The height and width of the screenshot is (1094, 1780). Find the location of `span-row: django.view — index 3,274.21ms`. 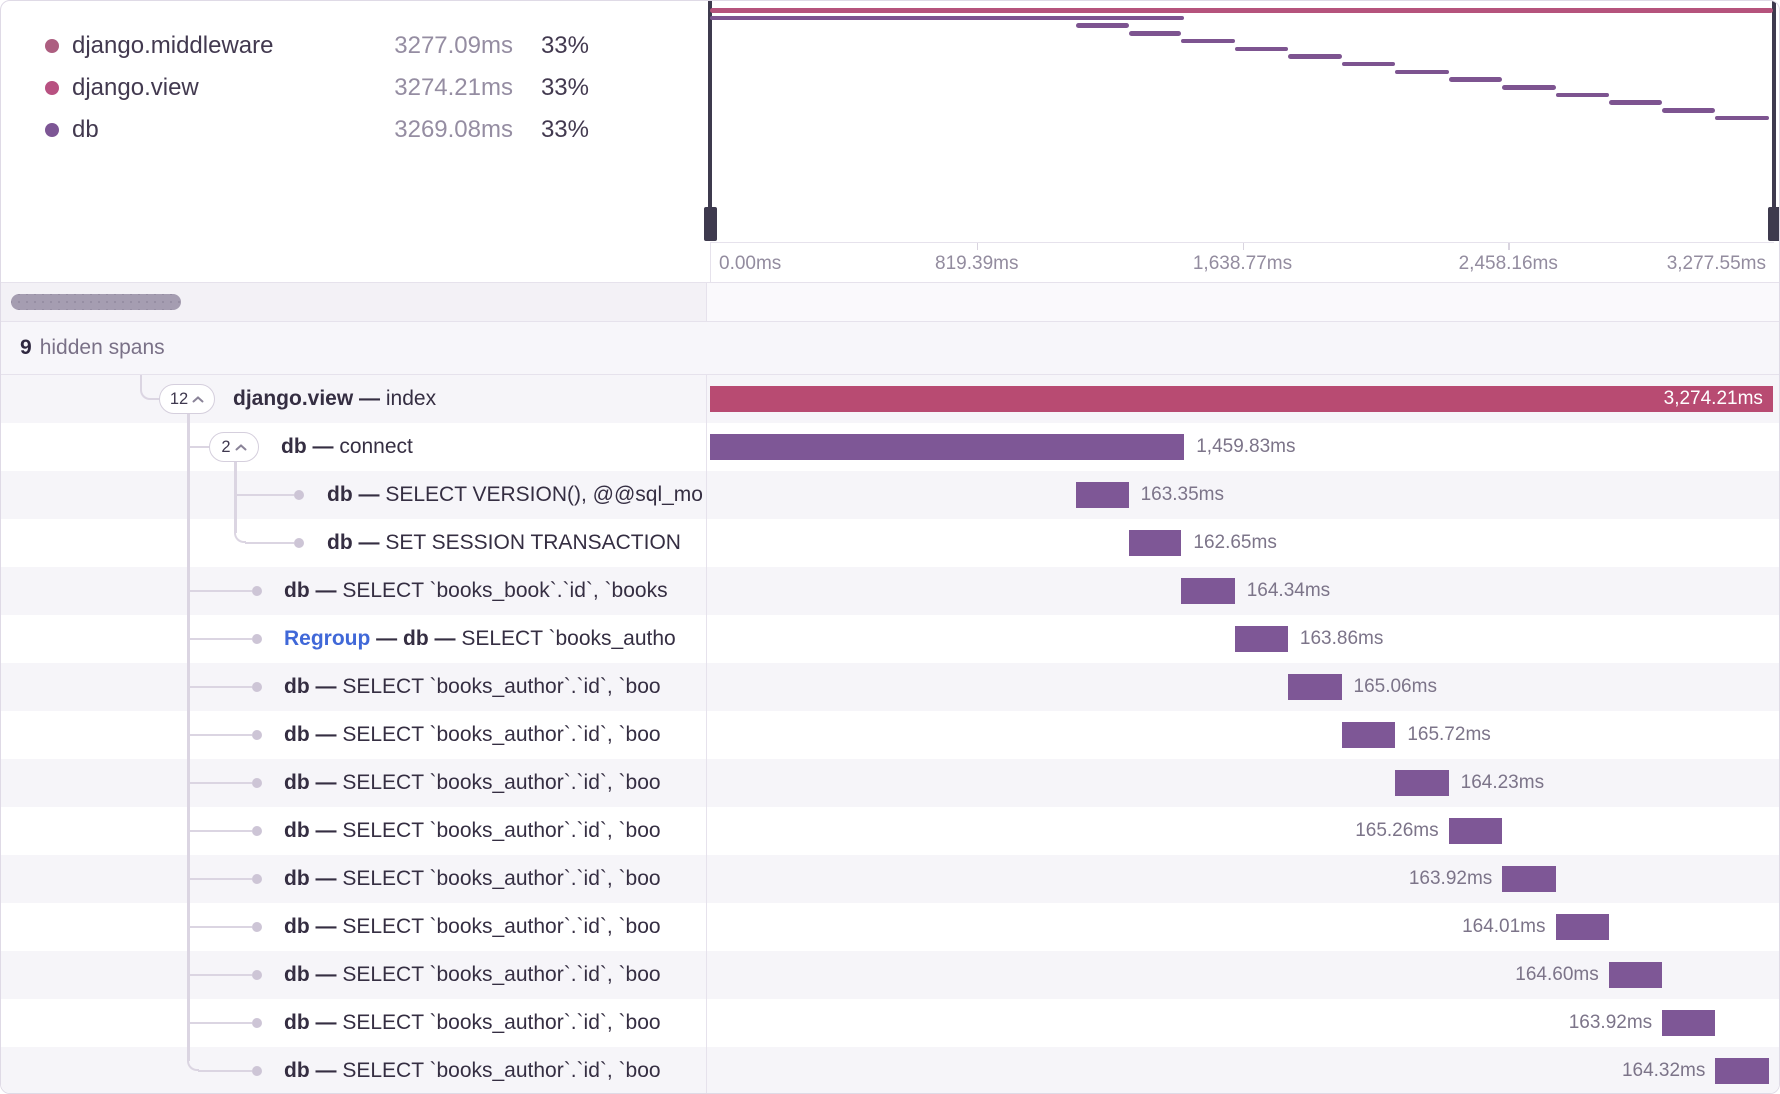

span-row: django.view — index 3,274.21ms is located at coordinates (890, 399).